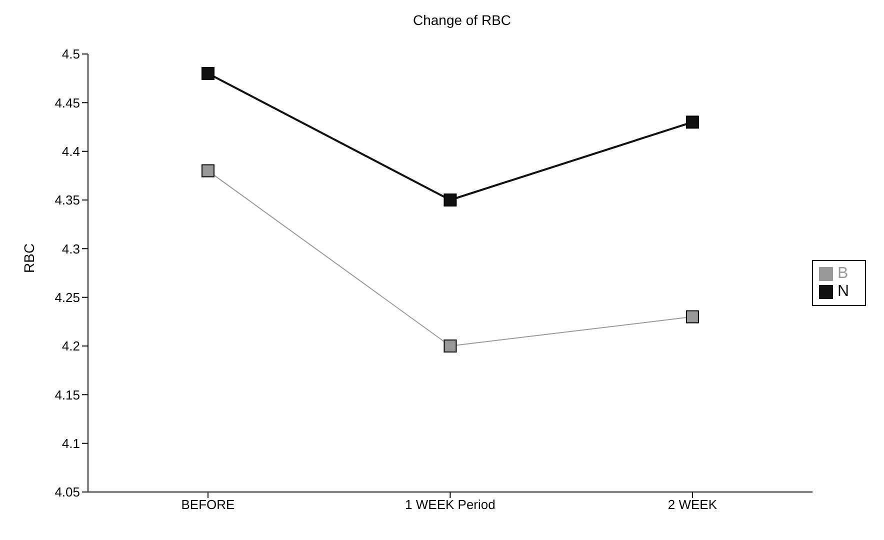 The image size is (884, 540). What do you see at coordinates (67, 200) in the screenshot?
I see `y-tick-label: 4.35` at bounding box center [67, 200].